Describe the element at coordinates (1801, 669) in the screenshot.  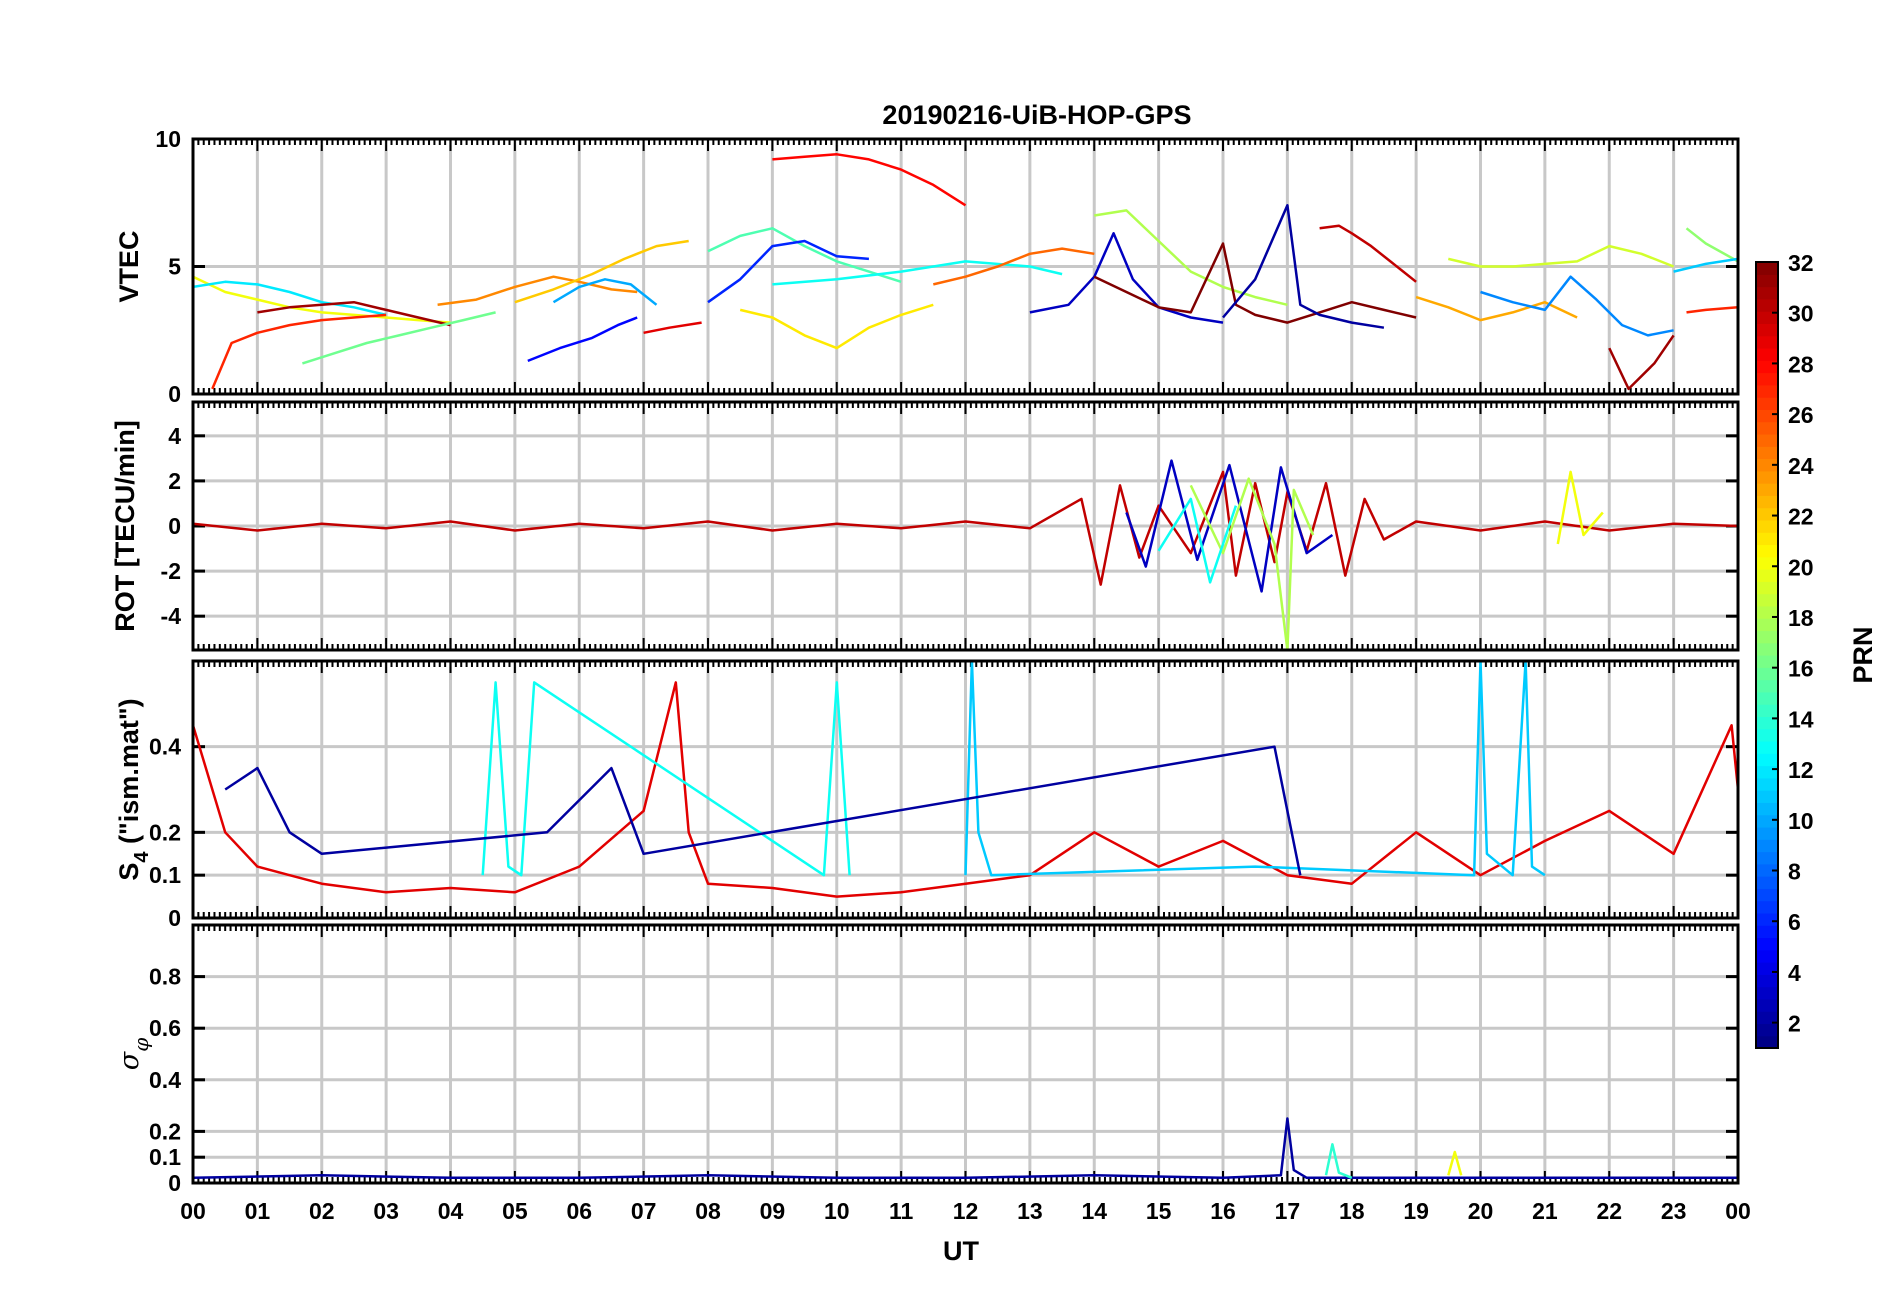
I see `colorbar-tick-label: 16` at that location.